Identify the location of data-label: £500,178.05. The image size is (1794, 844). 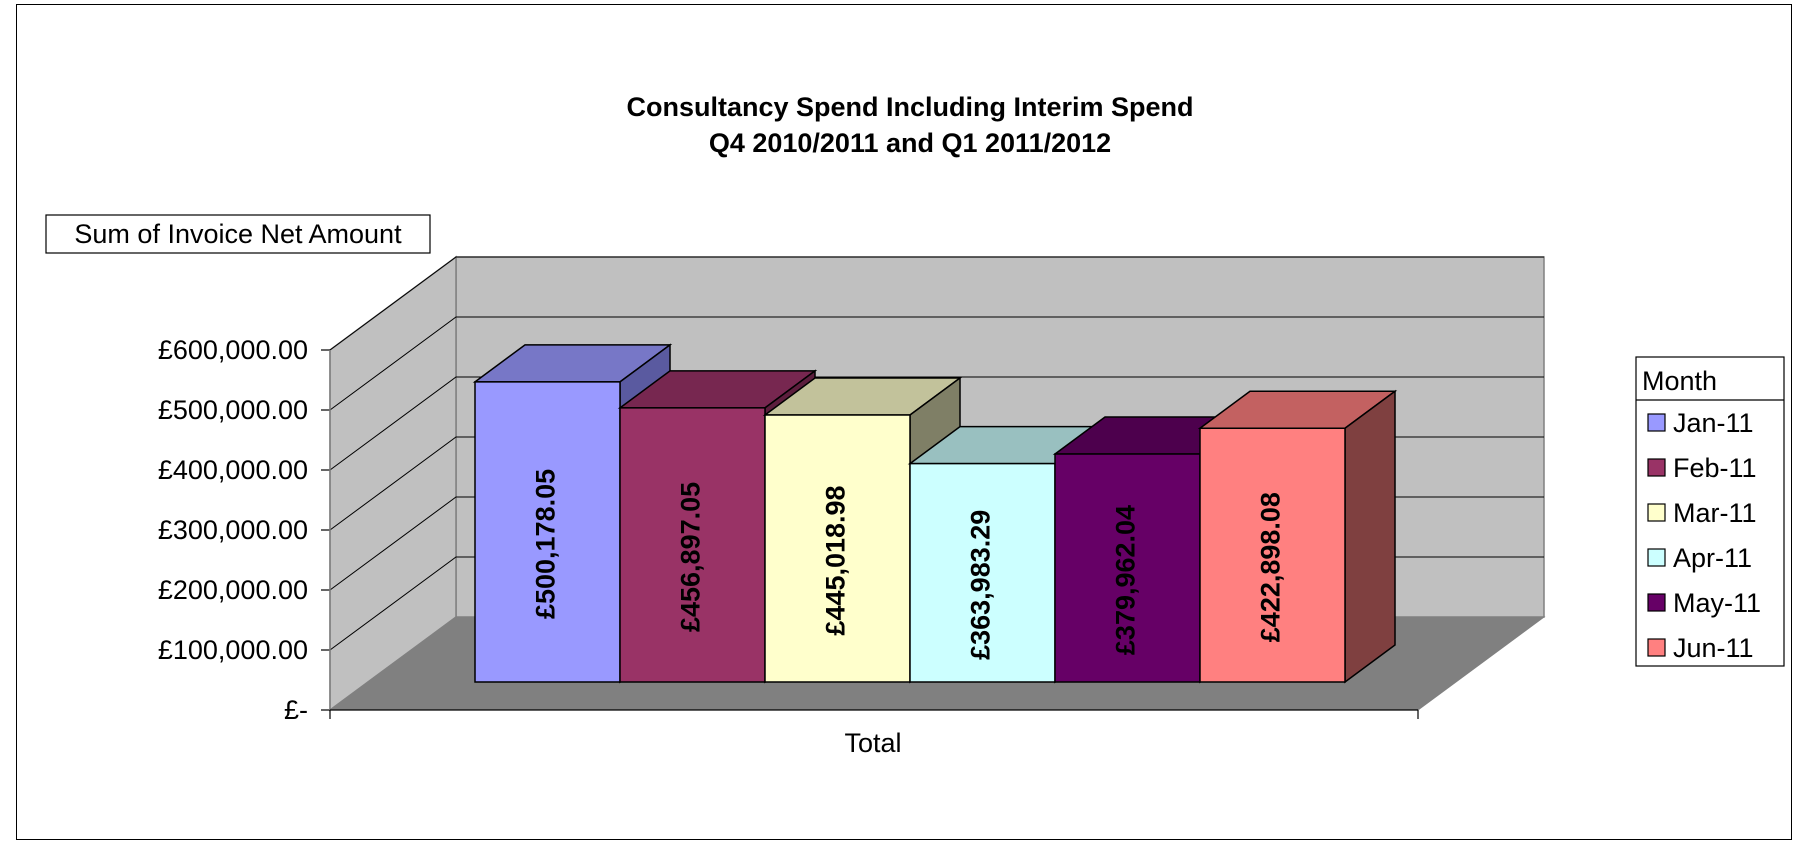
(546, 544).